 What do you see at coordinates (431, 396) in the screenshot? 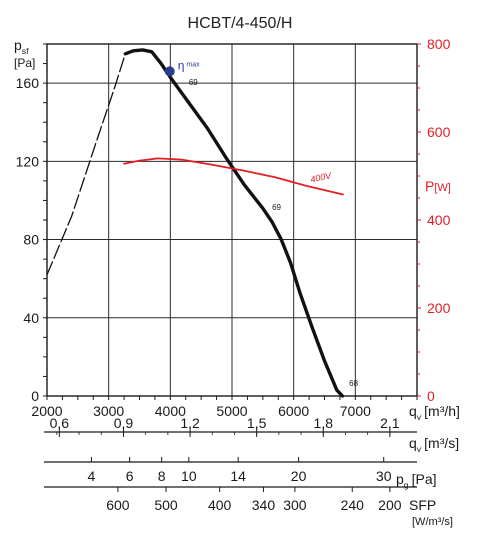
I see `y-right-tick-label: 0` at bounding box center [431, 396].